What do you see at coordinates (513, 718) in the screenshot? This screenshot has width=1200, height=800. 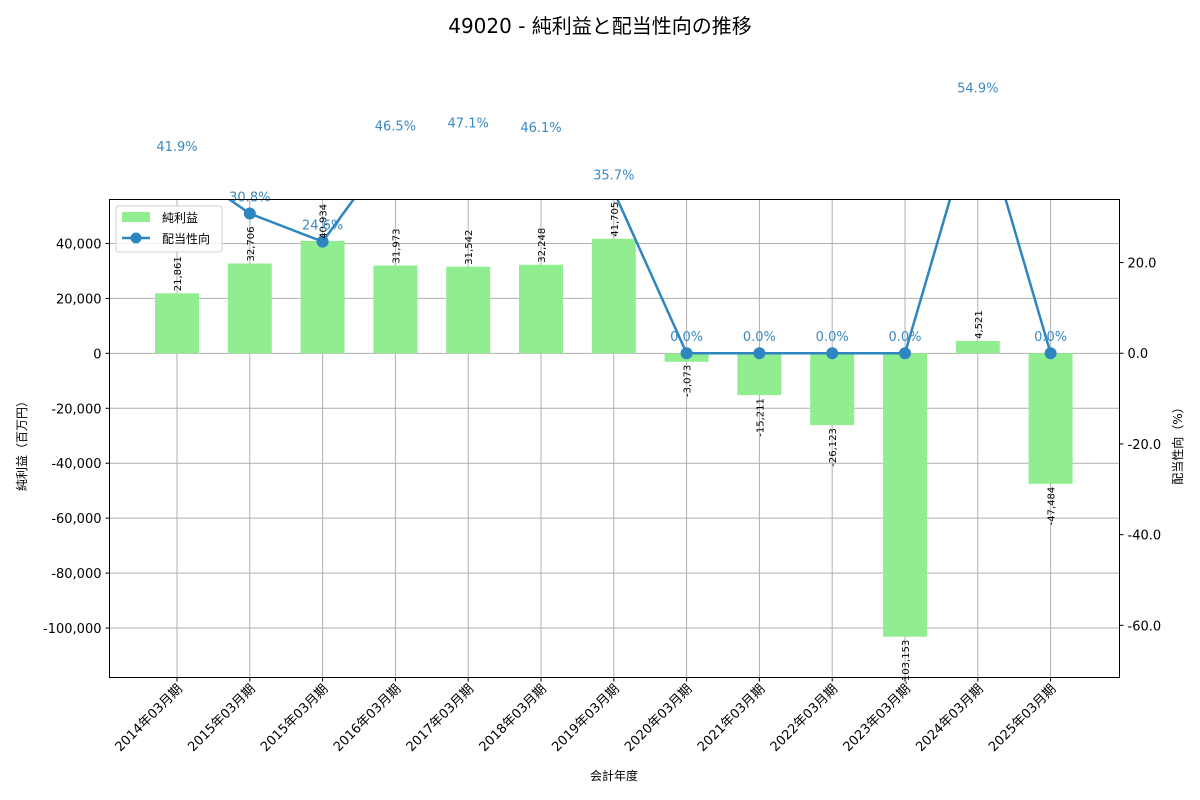 I see `x-tick-label: 2018年03月期` at bounding box center [513, 718].